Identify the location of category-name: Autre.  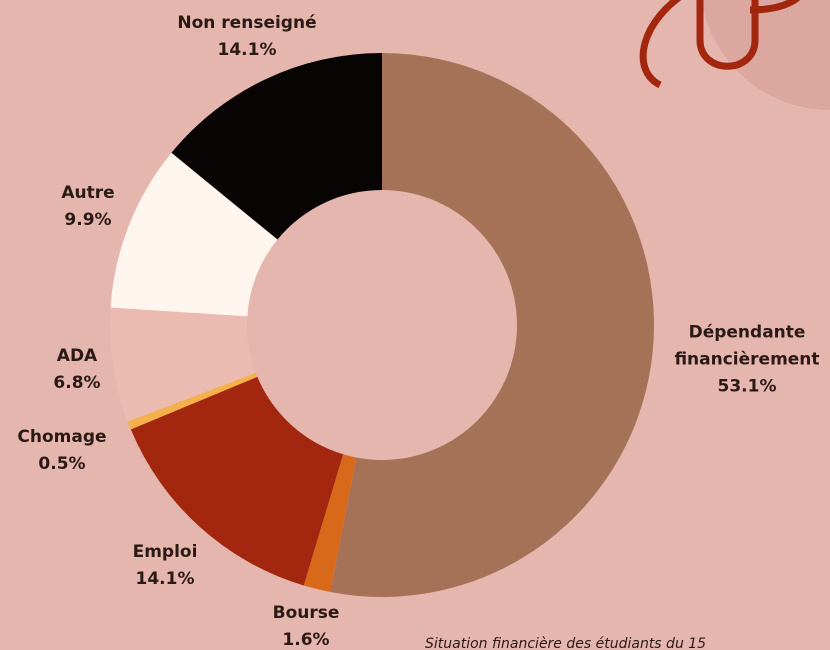
(88, 193).